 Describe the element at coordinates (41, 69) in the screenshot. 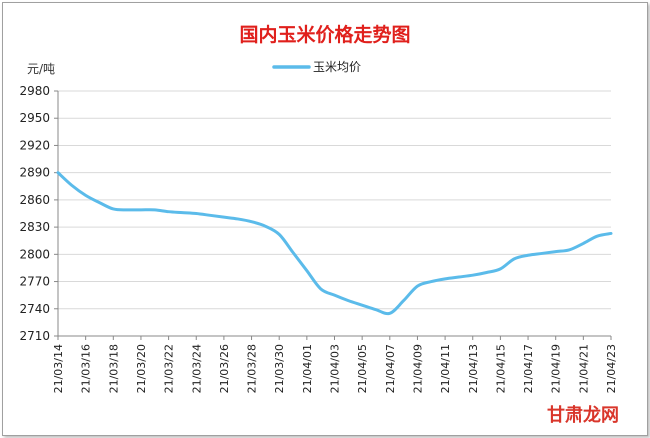

I see `y-axis-unit-label: 元/吨` at that location.